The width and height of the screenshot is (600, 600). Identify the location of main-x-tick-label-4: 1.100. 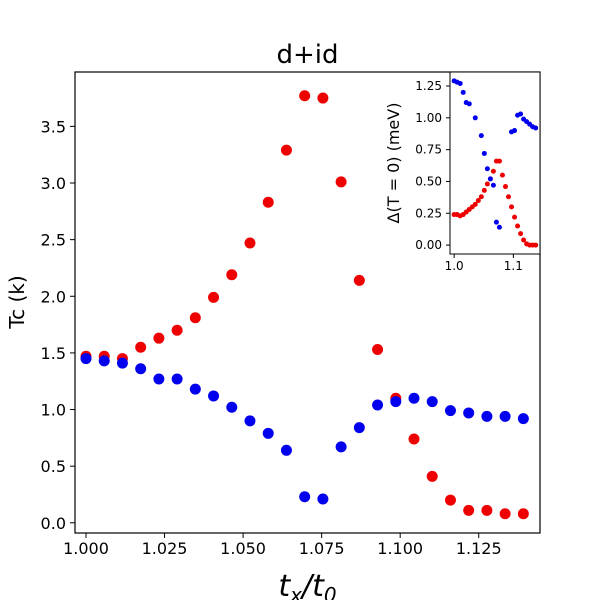
(400, 548).